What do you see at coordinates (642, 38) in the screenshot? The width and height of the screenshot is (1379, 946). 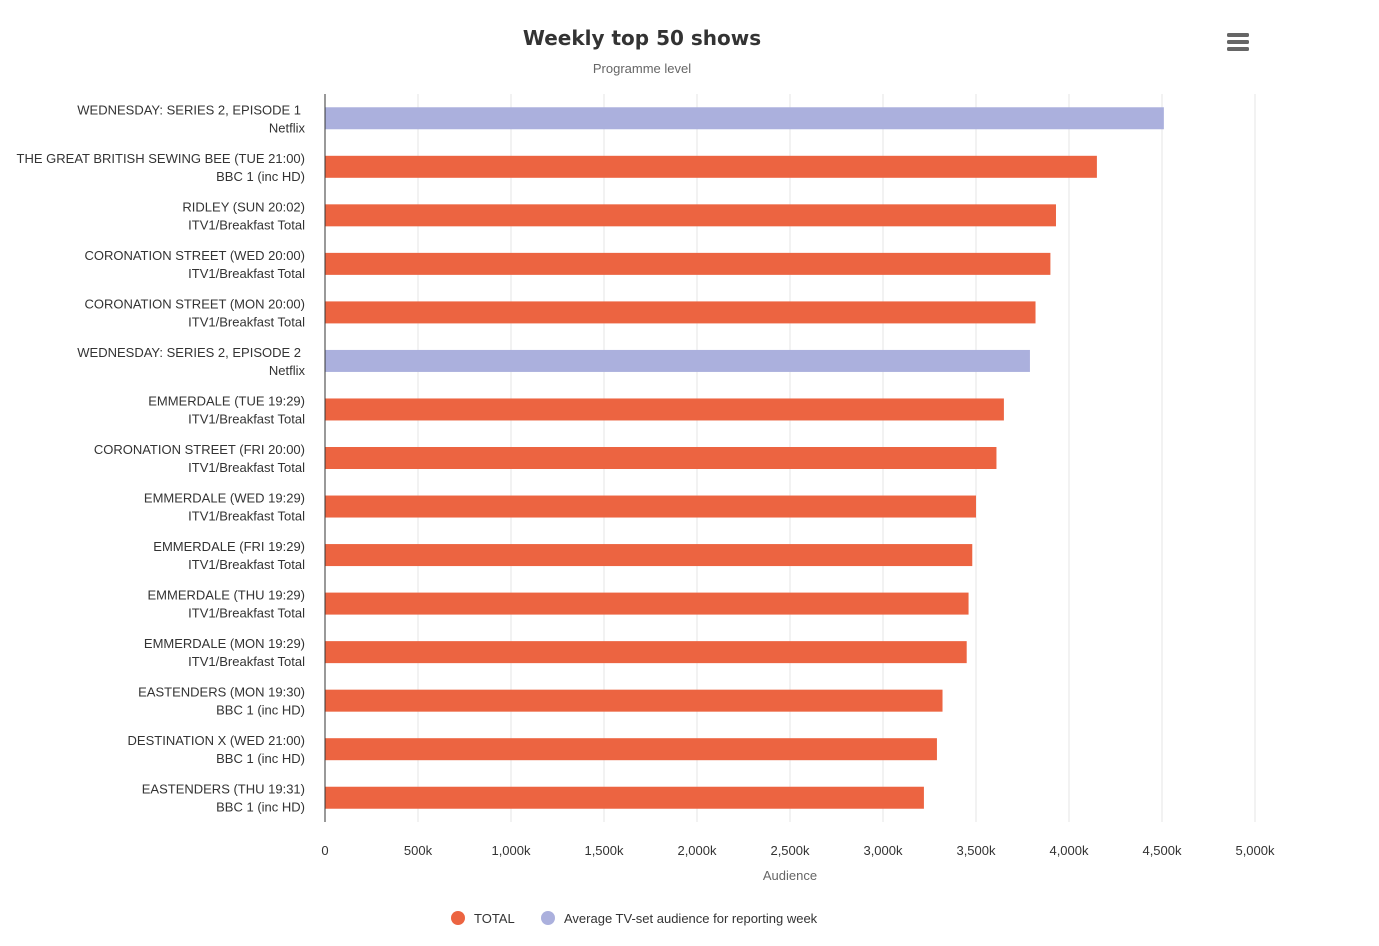 I see `chart-title: Weekly top 50 shows` at bounding box center [642, 38].